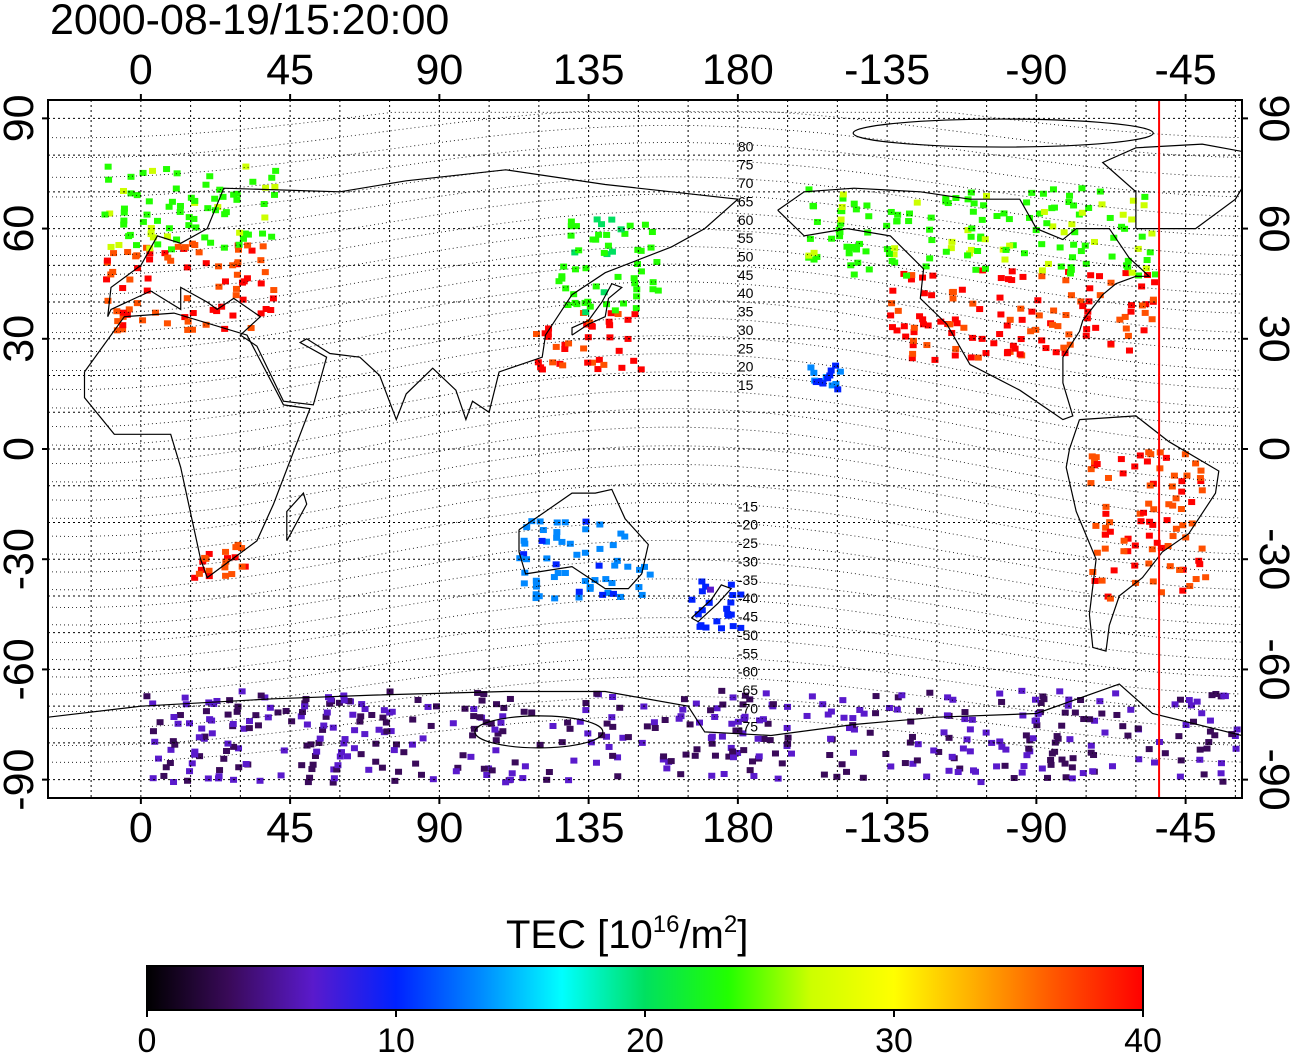  What do you see at coordinates (1271, 559) in the screenshot?
I see `lat-label-right: -30` at bounding box center [1271, 559].